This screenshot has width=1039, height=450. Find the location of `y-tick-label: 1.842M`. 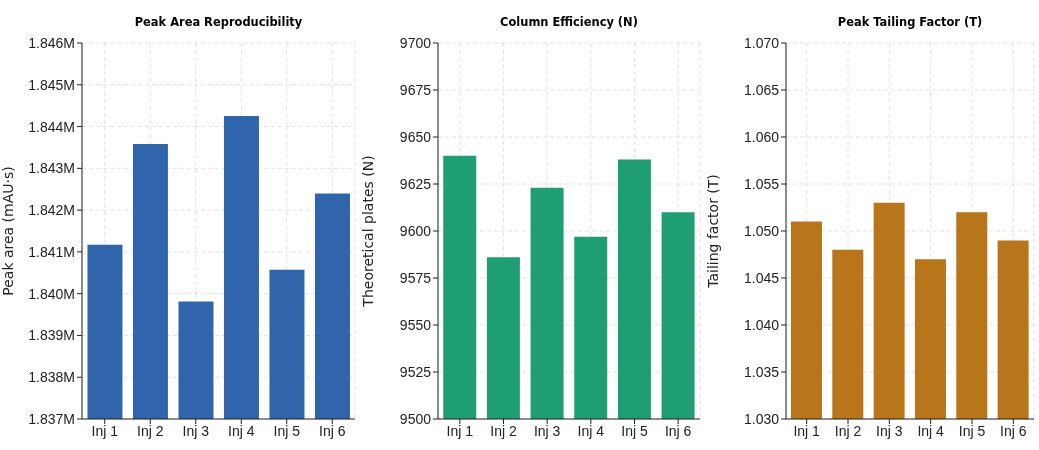

y-tick-label: 1.842M is located at coordinates (51, 210).